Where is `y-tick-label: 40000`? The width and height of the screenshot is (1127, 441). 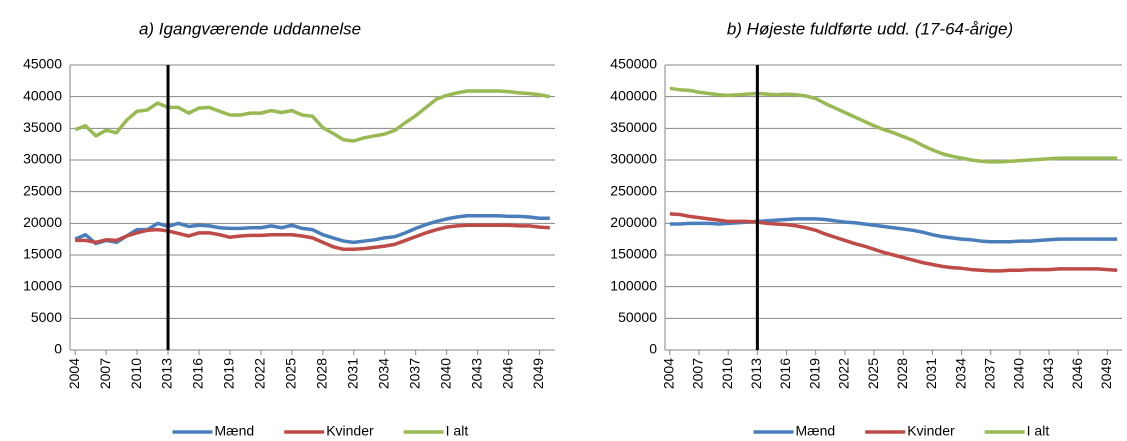
y-tick-label: 40000 is located at coordinates (42, 95).